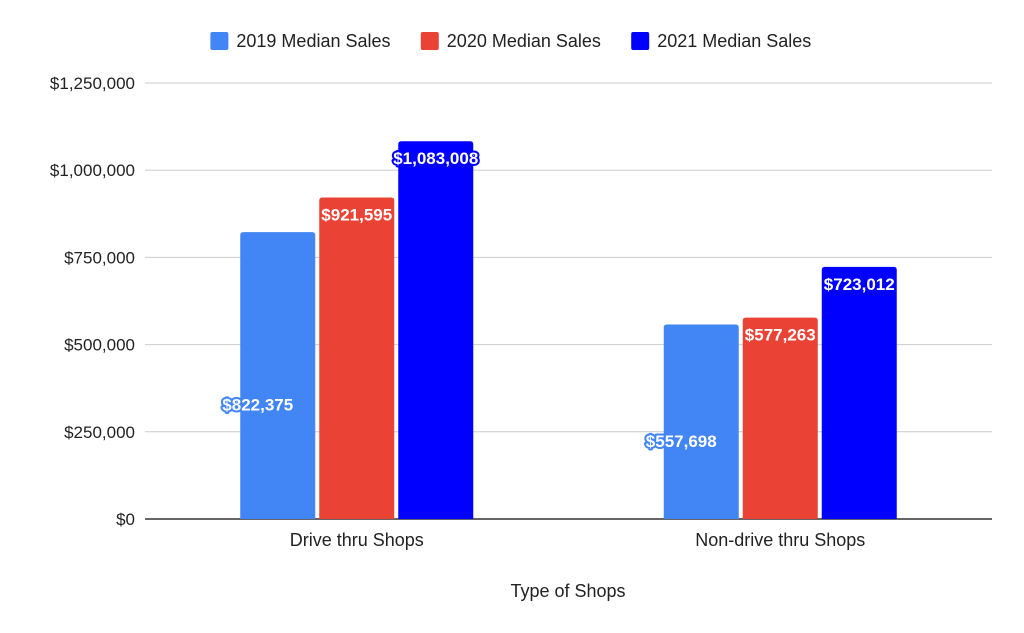 The width and height of the screenshot is (1024, 633). What do you see at coordinates (257, 404) in the screenshot?
I see `data-label: $822,375` at bounding box center [257, 404].